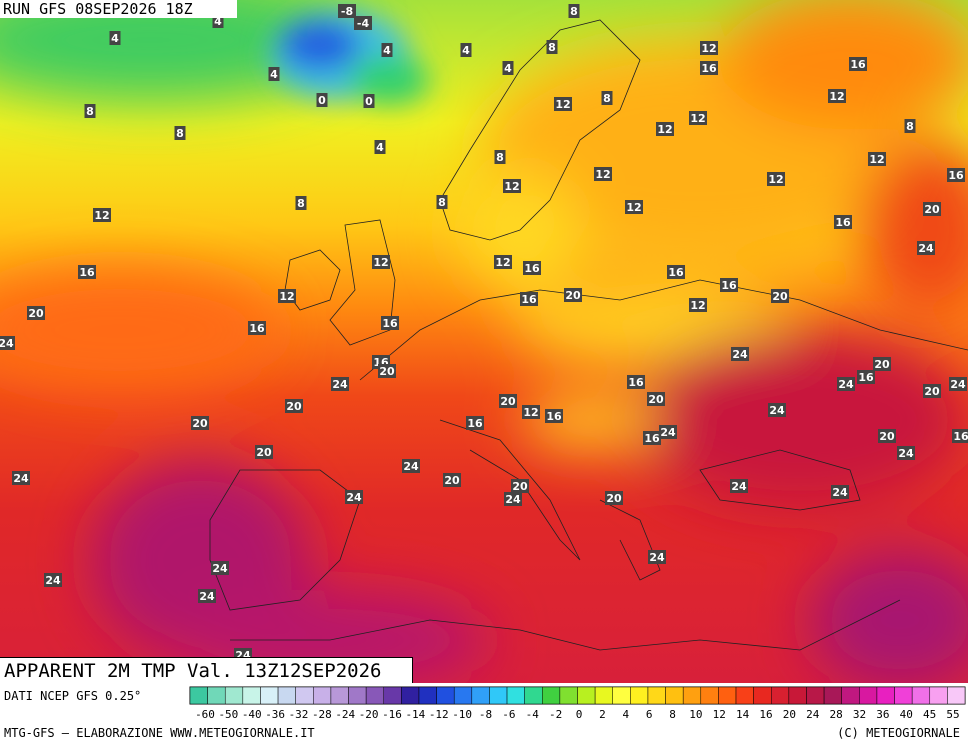 Image resolution: width=968 pixels, height=745 pixels. Describe the element at coordinates (625, 714) in the screenshot. I see `colorbar-tick-label: 4` at that location.